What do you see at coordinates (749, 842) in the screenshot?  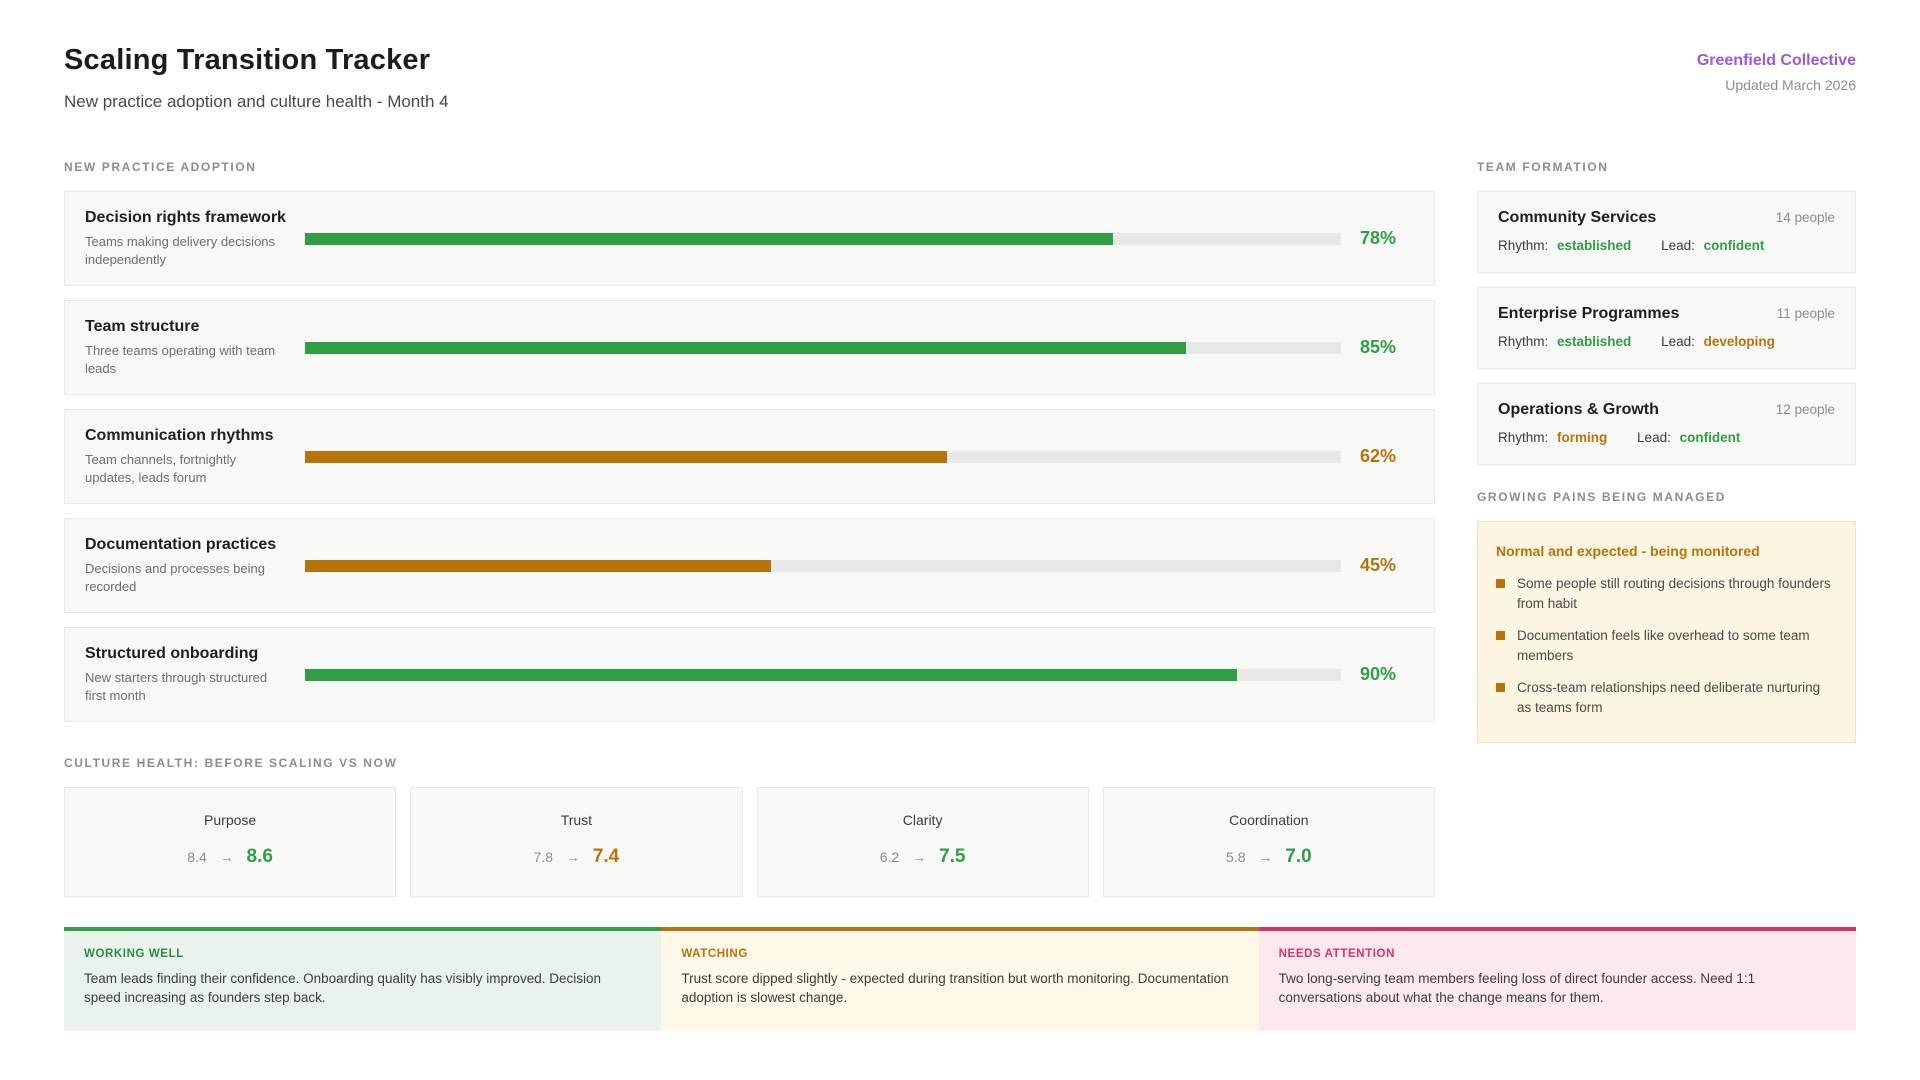 I see `culture-metrics-row: Purpose 8.4 → 8.6 Trust 7.8 → 7.4` at bounding box center [749, 842].